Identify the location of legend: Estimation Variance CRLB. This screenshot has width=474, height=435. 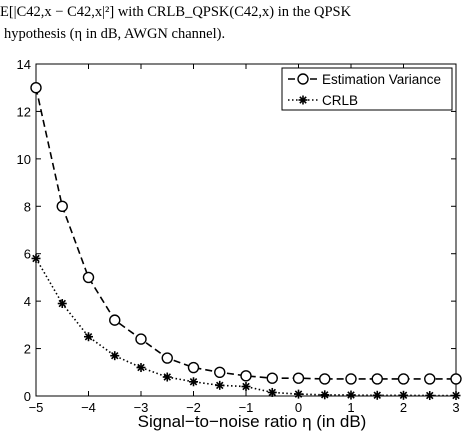
(367, 89).